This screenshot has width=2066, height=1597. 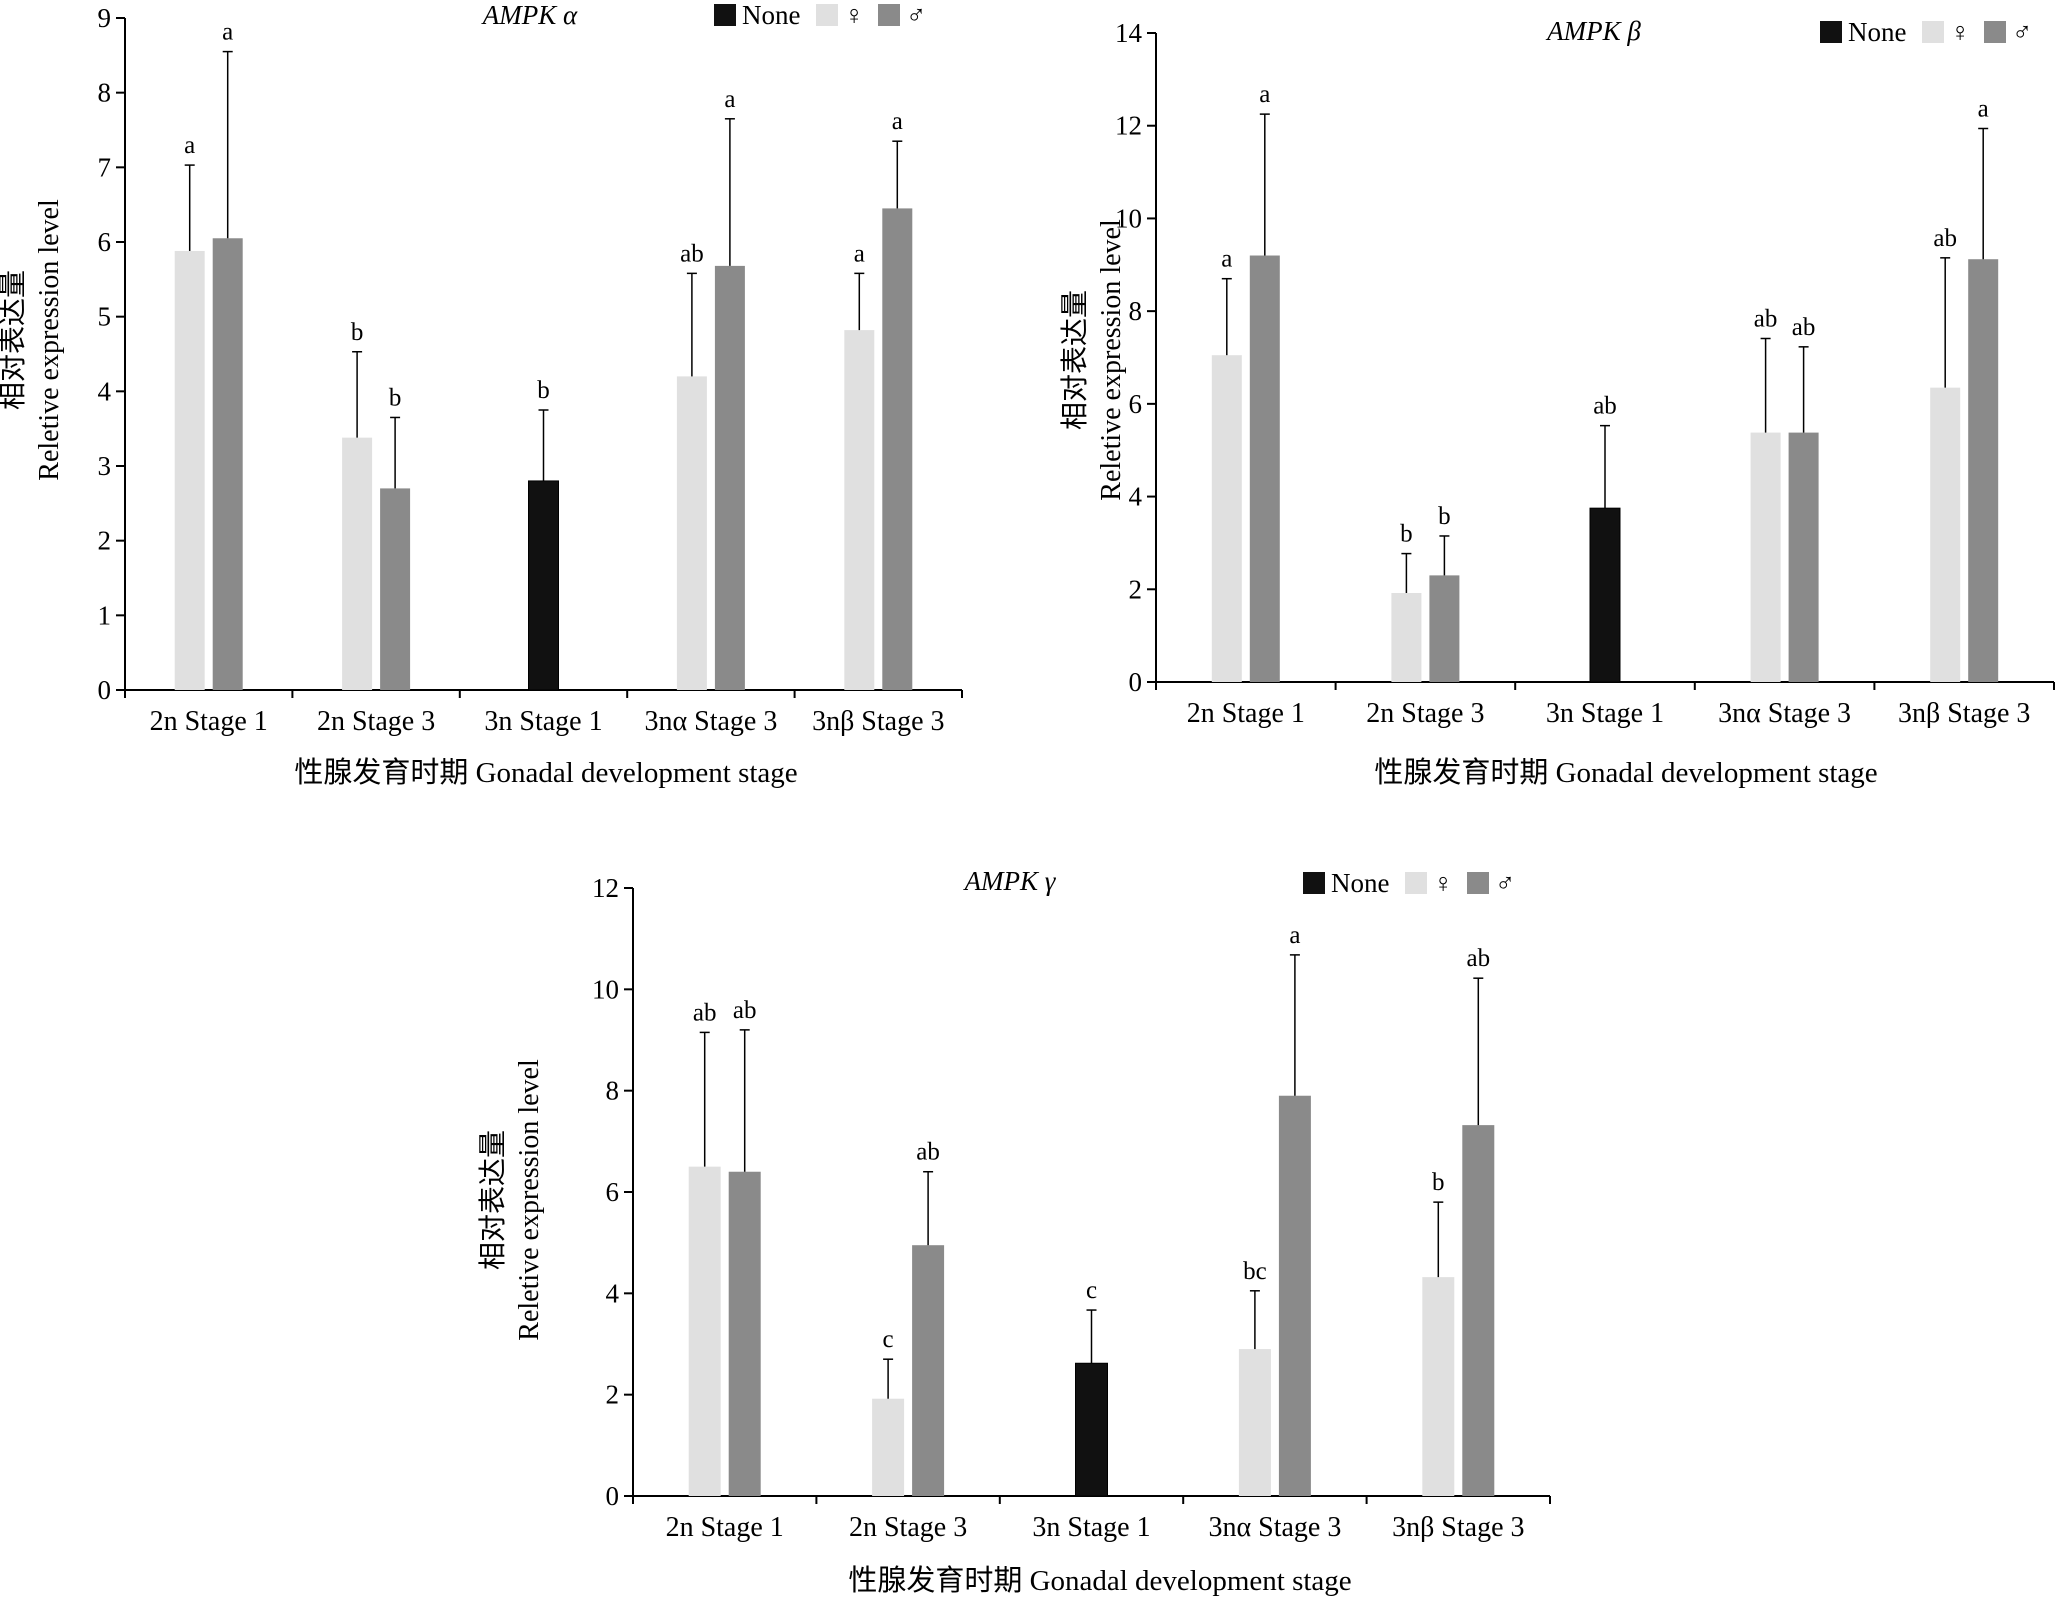 What do you see at coordinates (1964, 713) in the screenshot?
I see `x-tick-label: 3nβ Stage 3` at bounding box center [1964, 713].